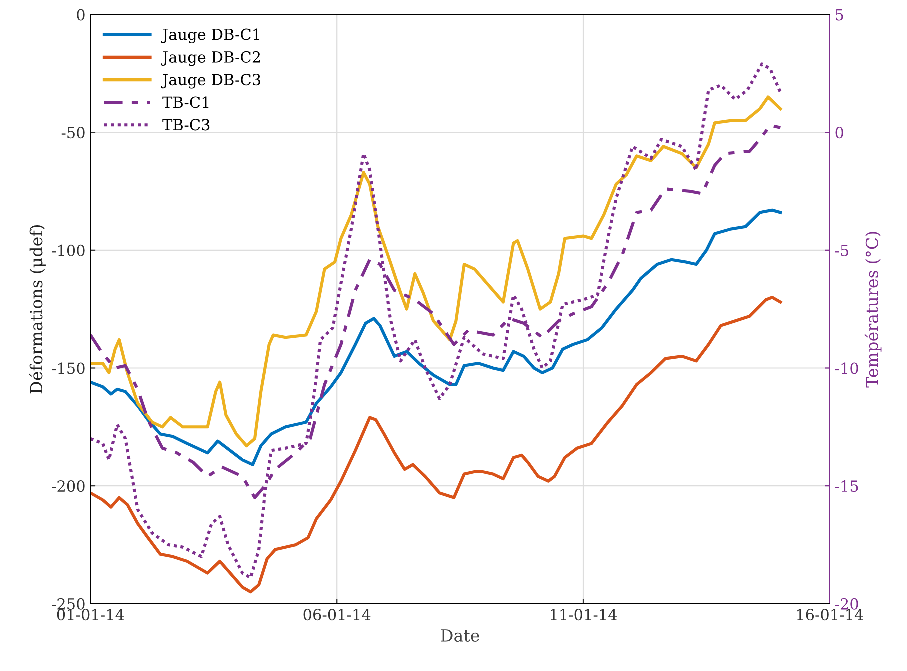 The width and height of the screenshot is (907, 671). Describe the element at coordinates (846, 604) in the screenshot. I see `y2-tick-label: -20` at that location.